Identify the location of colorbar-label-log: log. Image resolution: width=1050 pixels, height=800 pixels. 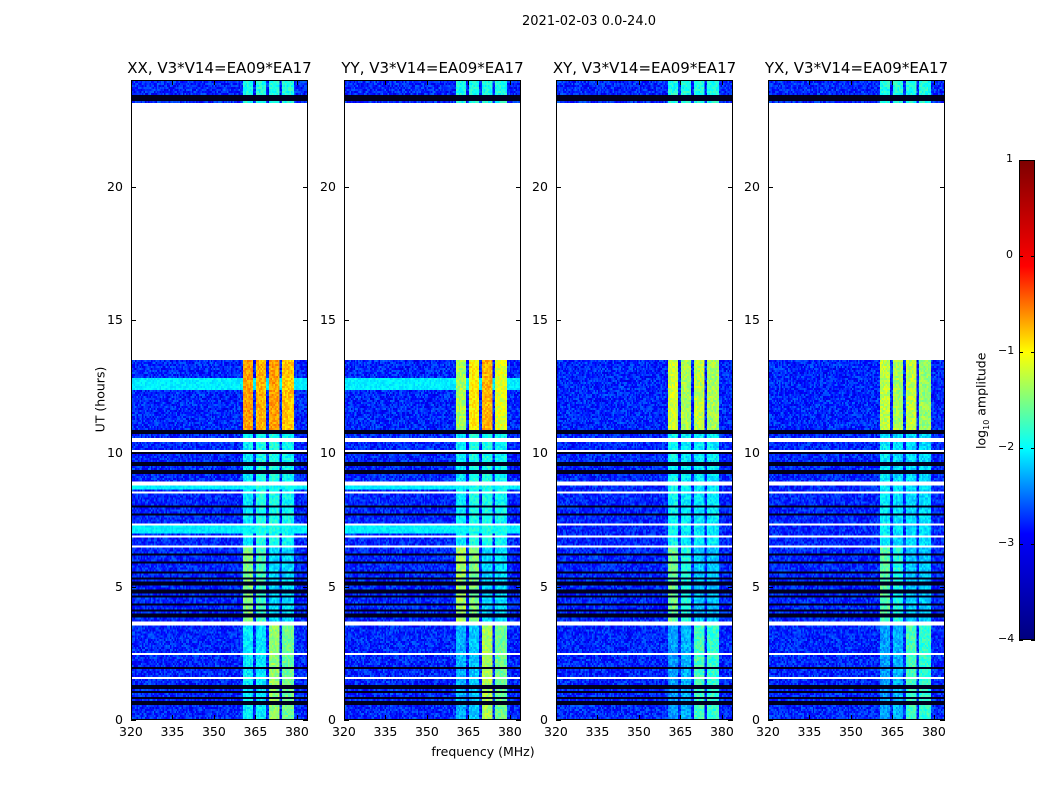
(981, 439).